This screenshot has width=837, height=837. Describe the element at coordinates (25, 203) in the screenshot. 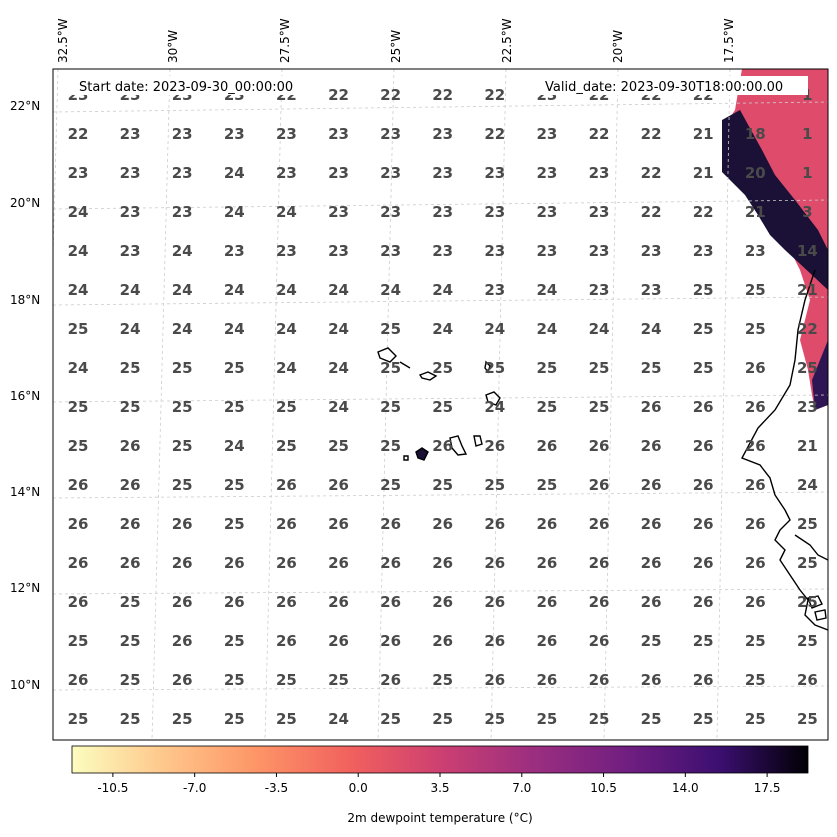

I see `lat-label-20n: 20°N` at that location.